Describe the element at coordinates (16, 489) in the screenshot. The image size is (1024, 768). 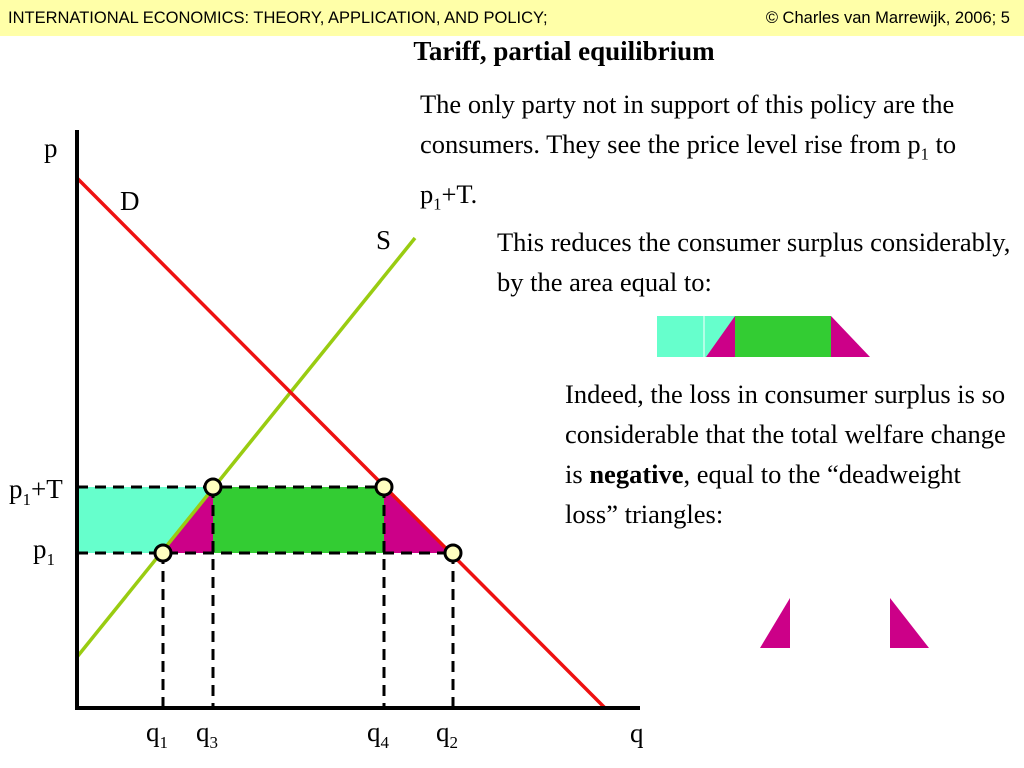
I see `price-high-base: p` at that location.